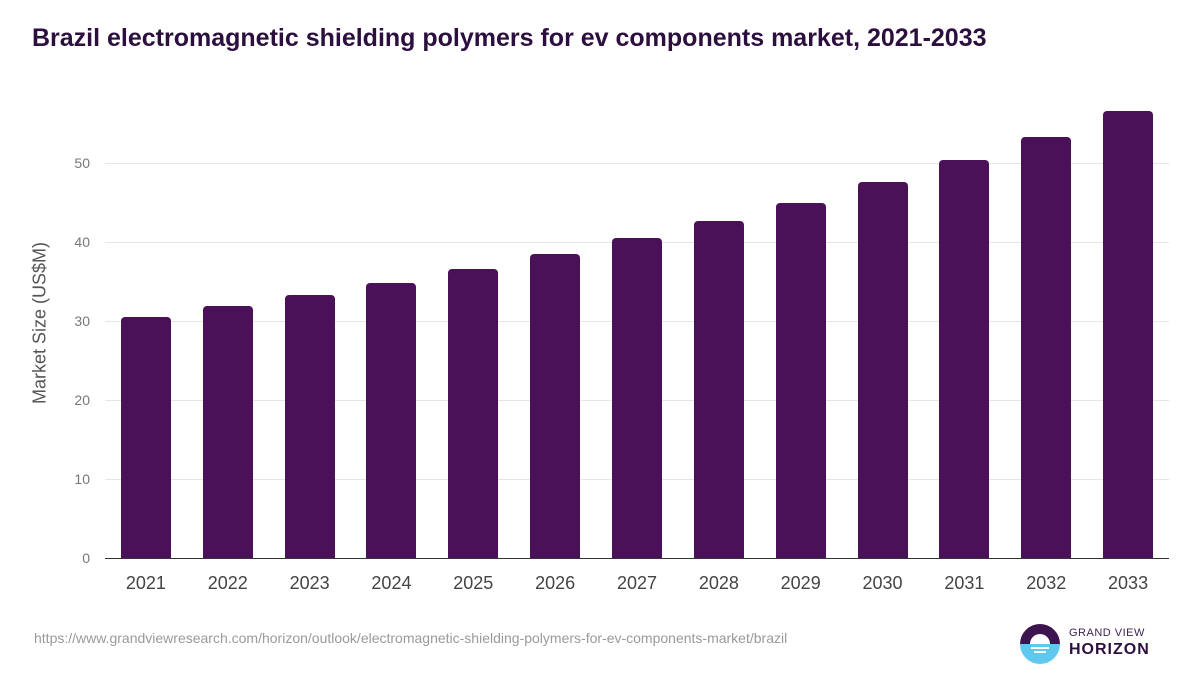 Image resolution: width=1200 pixels, height=675 pixels. I want to click on grand-view-horizon-logo: GRAND VIEW HORIZON, so click(1087, 644).